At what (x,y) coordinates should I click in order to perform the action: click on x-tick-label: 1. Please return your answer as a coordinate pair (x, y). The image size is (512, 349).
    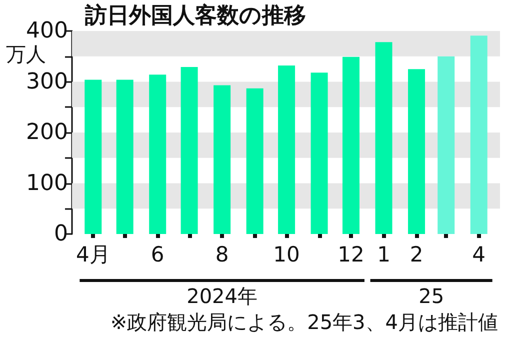
    Looking at the image, I should click on (383, 254).